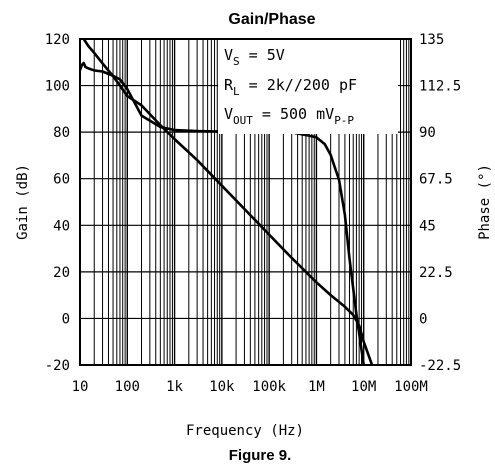 This screenshot has height=471, width=495. Describe the element at coordinates (222, 387) in the screenshot. I see `x-tick-label: 10k` at that location.